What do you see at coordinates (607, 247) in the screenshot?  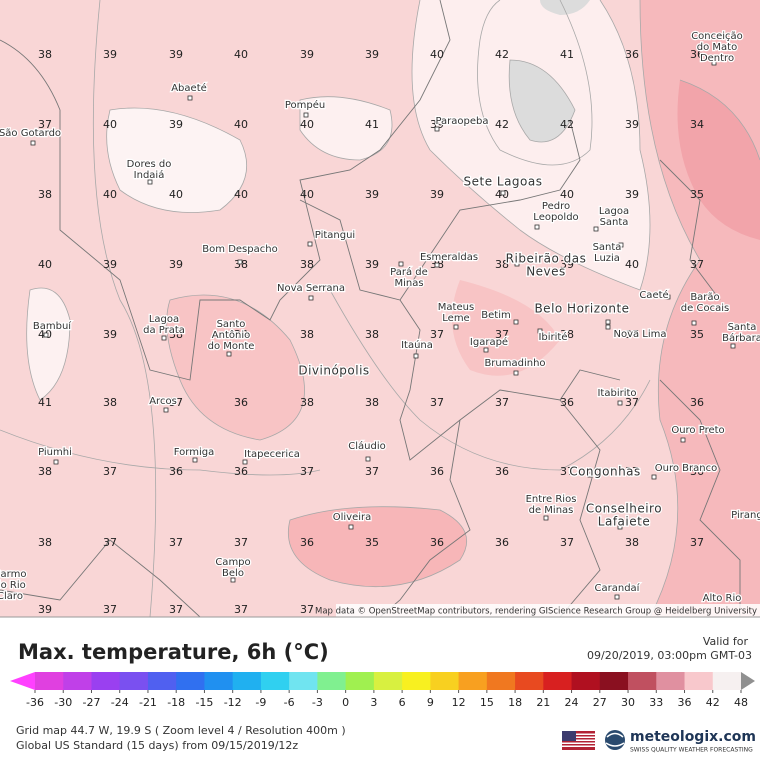 I see `city-label: Santa` at bounding box center [607, 247].